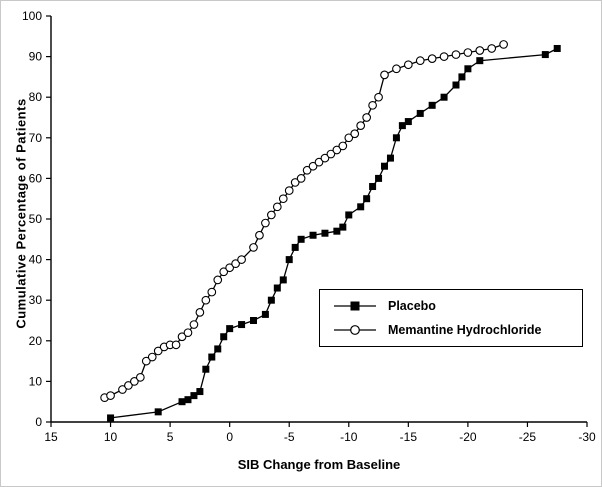  What do you see at coordinates (36, 97) in the screenshot?
I see `y-tick-label: 80` at bounding box center [36, 97].